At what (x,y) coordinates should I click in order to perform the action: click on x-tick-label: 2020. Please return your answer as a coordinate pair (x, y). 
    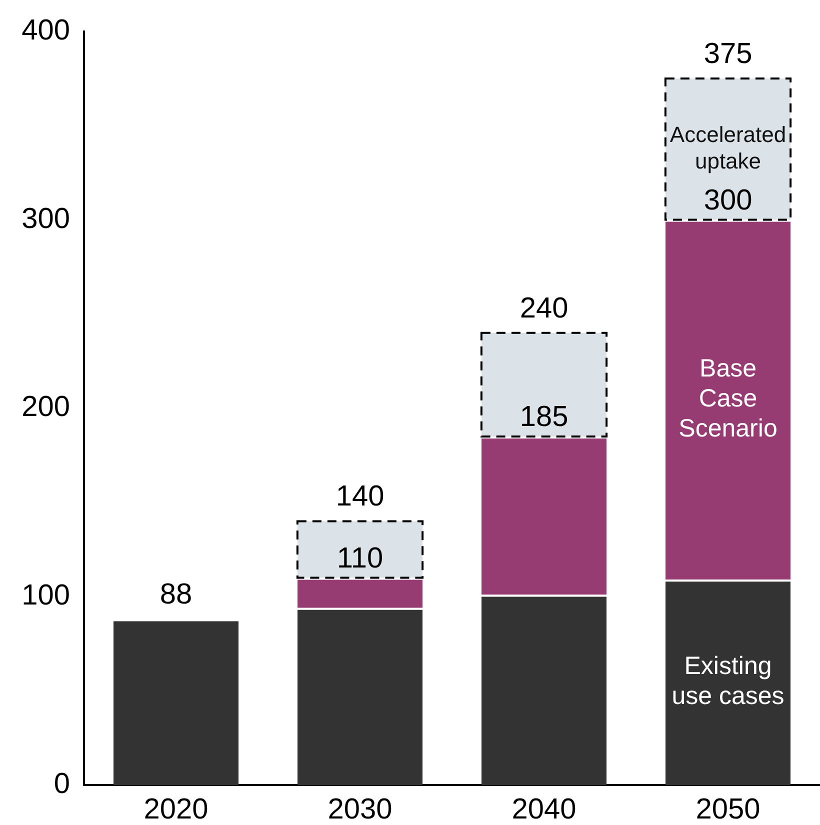
    Looking at the image, I should click on (176, 809).